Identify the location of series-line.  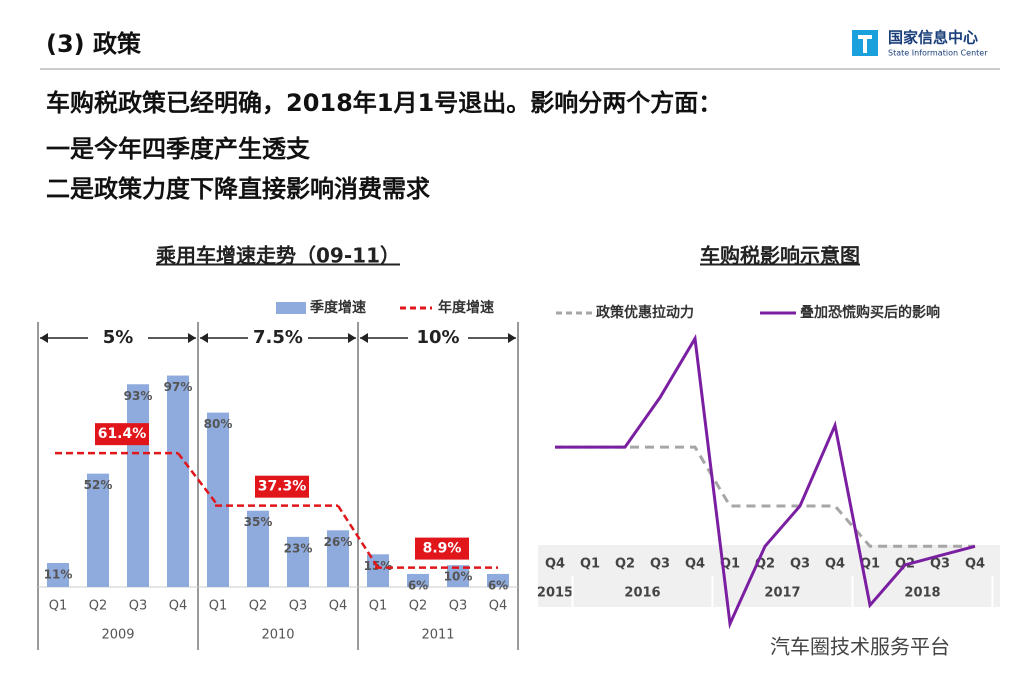
(765, 496).